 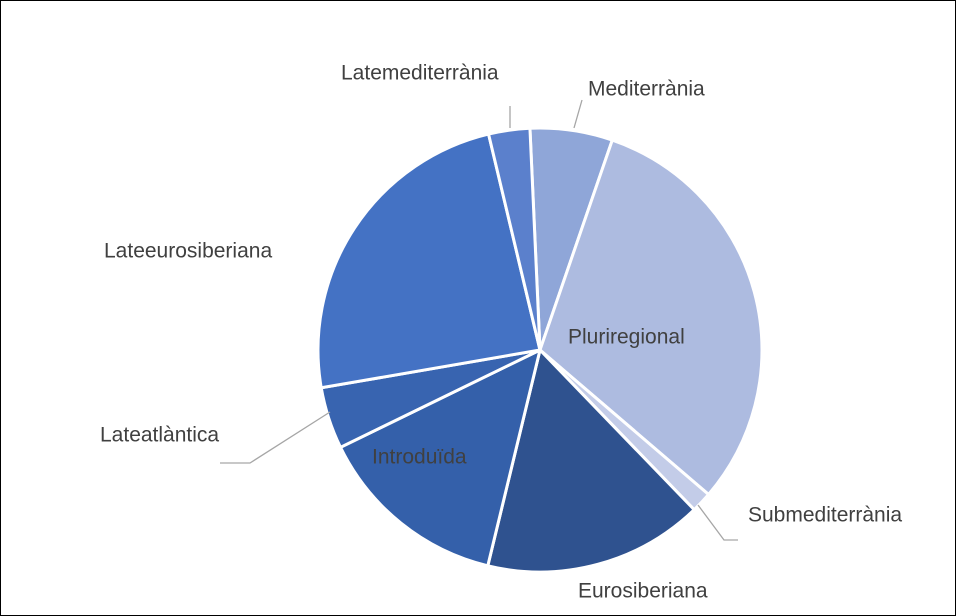 What do you see at coordinates (188, 251) in the screenshot?
I see `slice-label: Lateeurosiberiana` at bounding box center [188, 251].